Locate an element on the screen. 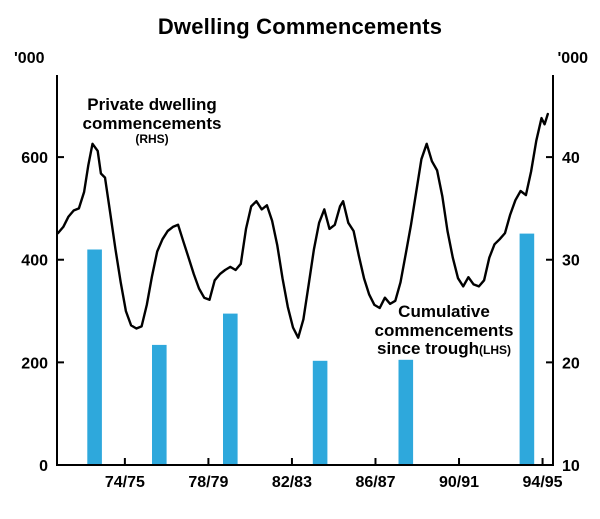  right-axis-unit-label: '000 is located at coordinates (573, 58).